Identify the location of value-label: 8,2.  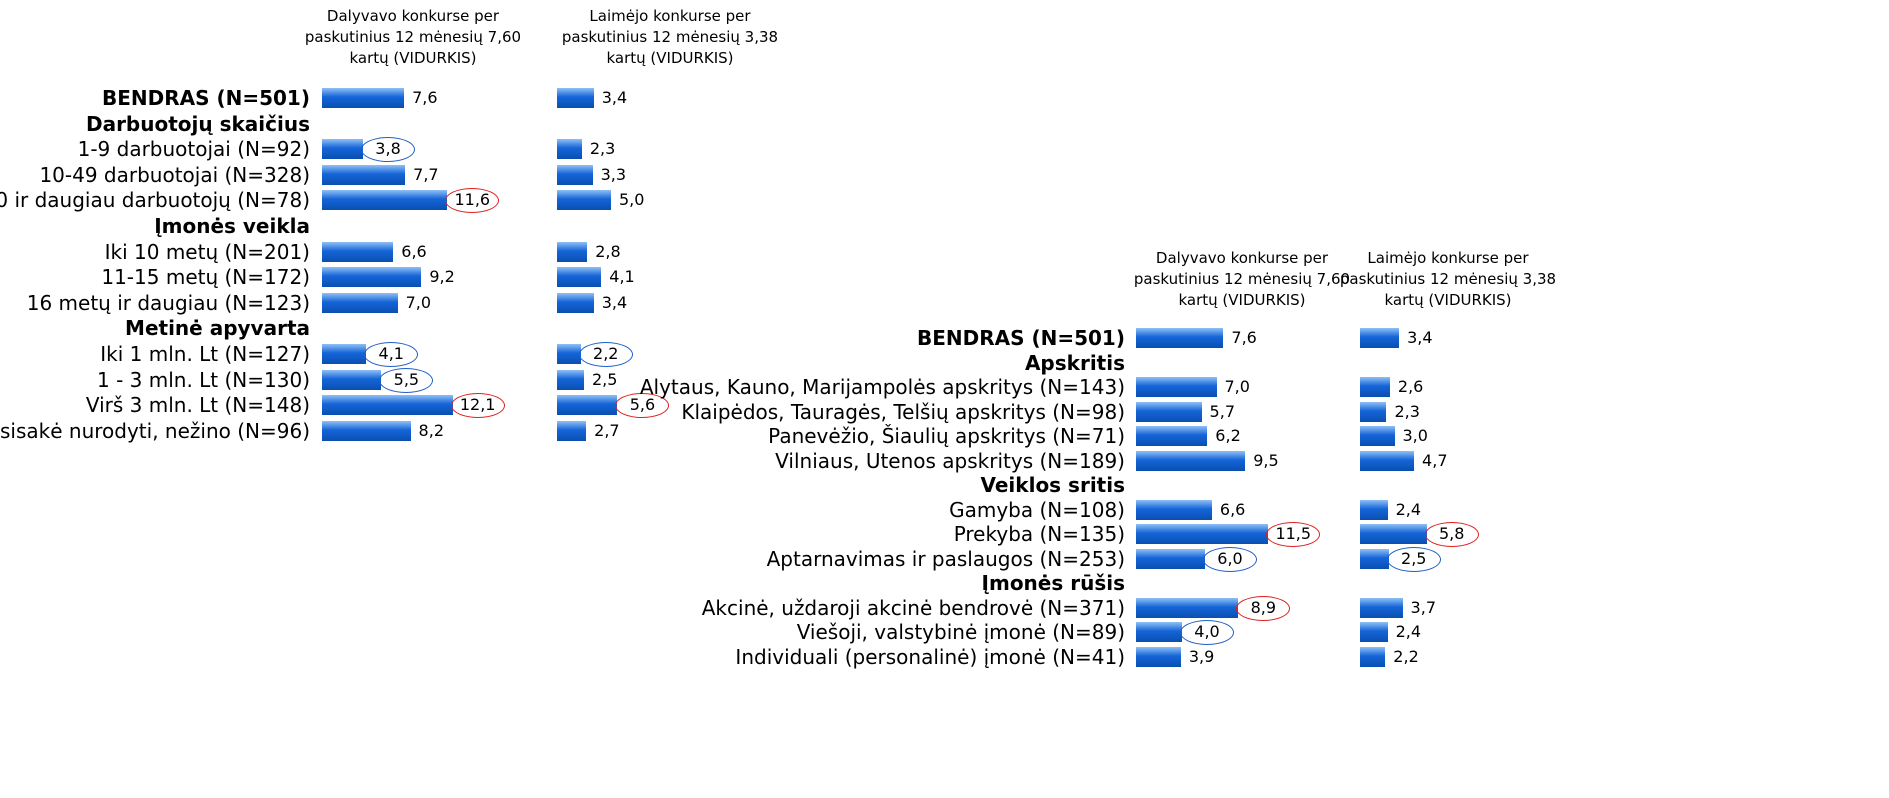
(431, 430).